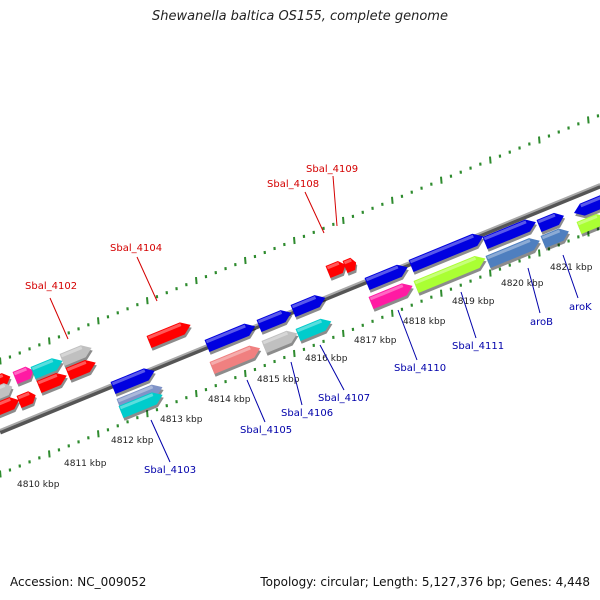  Describe the element at coordinates (132, 441) in the screenshot. I see `kbp-label-4812: 4812 kbp` at that location.